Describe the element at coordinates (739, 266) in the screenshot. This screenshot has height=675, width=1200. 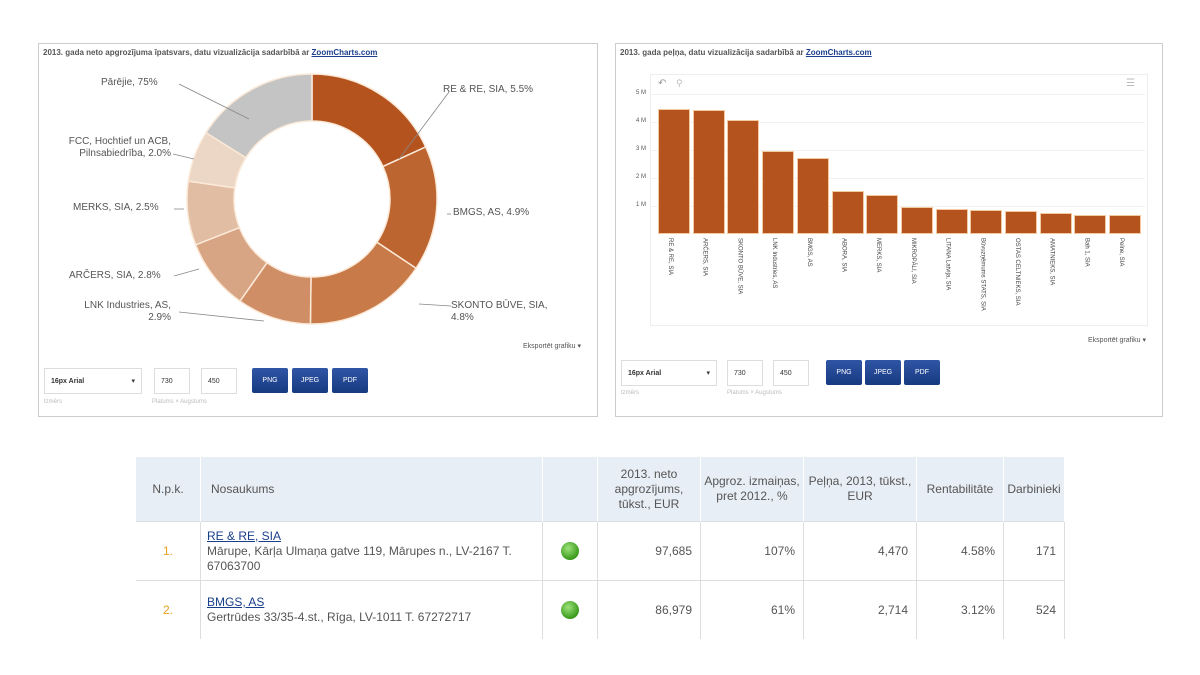
I see `x-tick-label: SKONTO BŪVE, SIA` at that location.